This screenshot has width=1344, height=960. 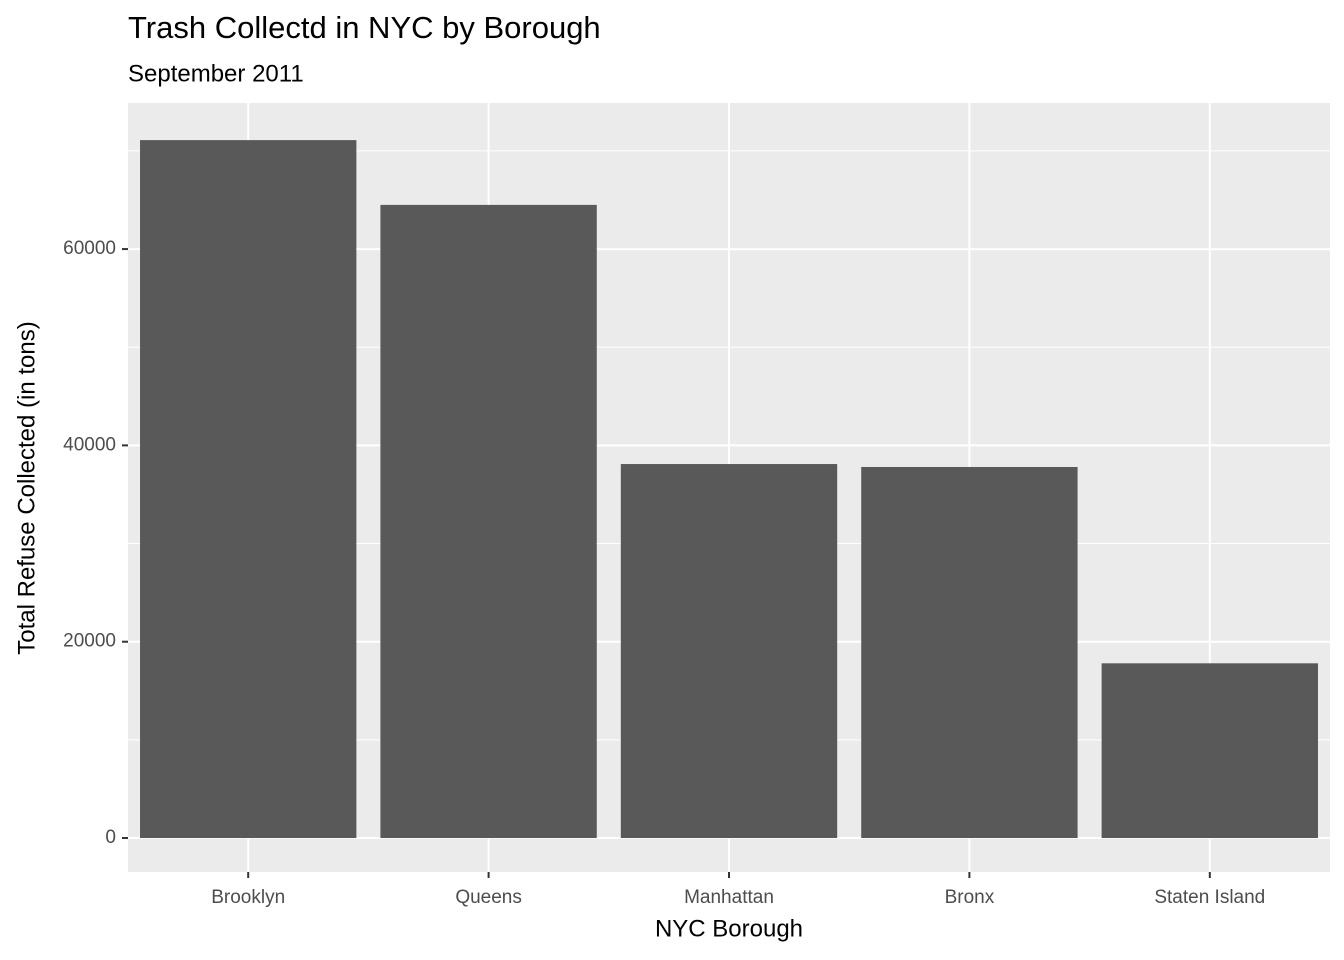 I want to click on y-tick-label: 60000, so click(x=89, y=248).